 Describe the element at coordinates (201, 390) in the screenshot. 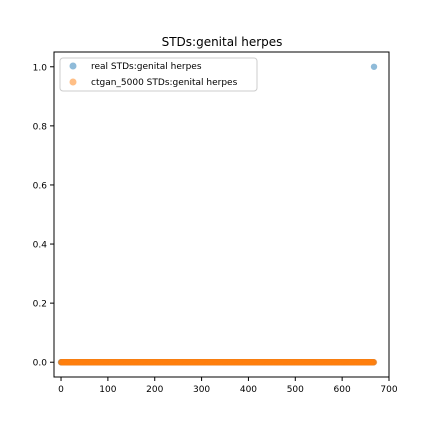

I see `x-tick-label: 300` at that location.